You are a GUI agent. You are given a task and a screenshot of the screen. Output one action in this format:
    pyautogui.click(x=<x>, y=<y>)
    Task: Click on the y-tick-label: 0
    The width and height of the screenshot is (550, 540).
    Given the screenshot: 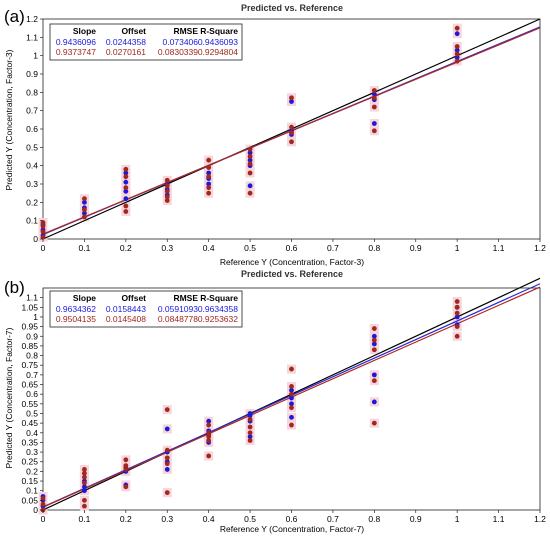 What is the action you would take?
    pyautogui.click(x=35, y=239)
    